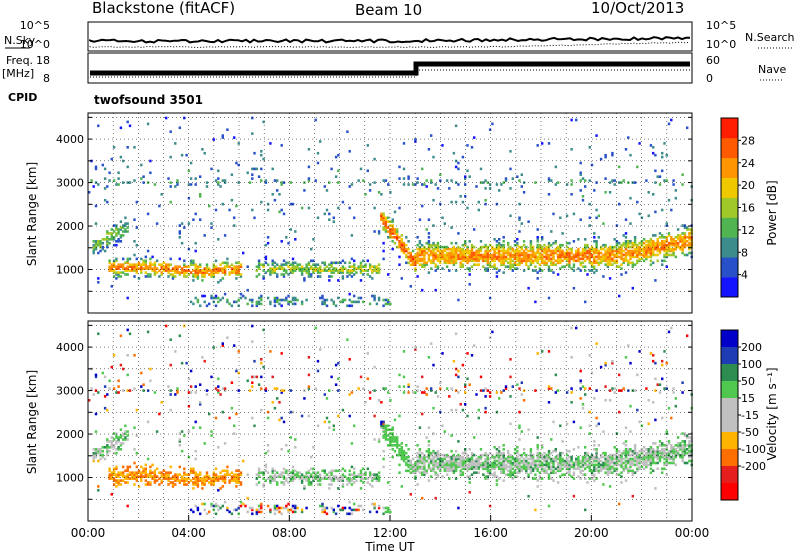 The width and height of the screenshot is (800, 554). I want to click on power-ylabel: Slant Range [km], so click(32, 214).